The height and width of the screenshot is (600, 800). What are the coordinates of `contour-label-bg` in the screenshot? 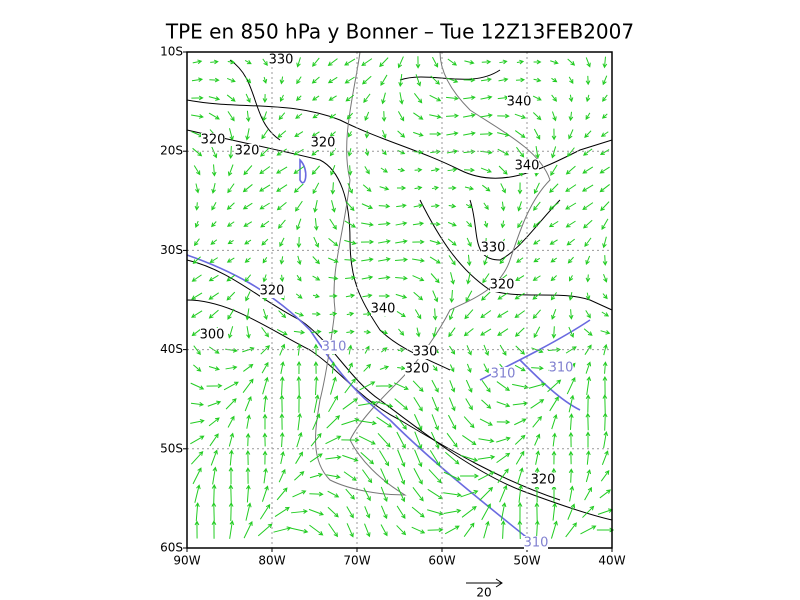 It's located at (281, 60).